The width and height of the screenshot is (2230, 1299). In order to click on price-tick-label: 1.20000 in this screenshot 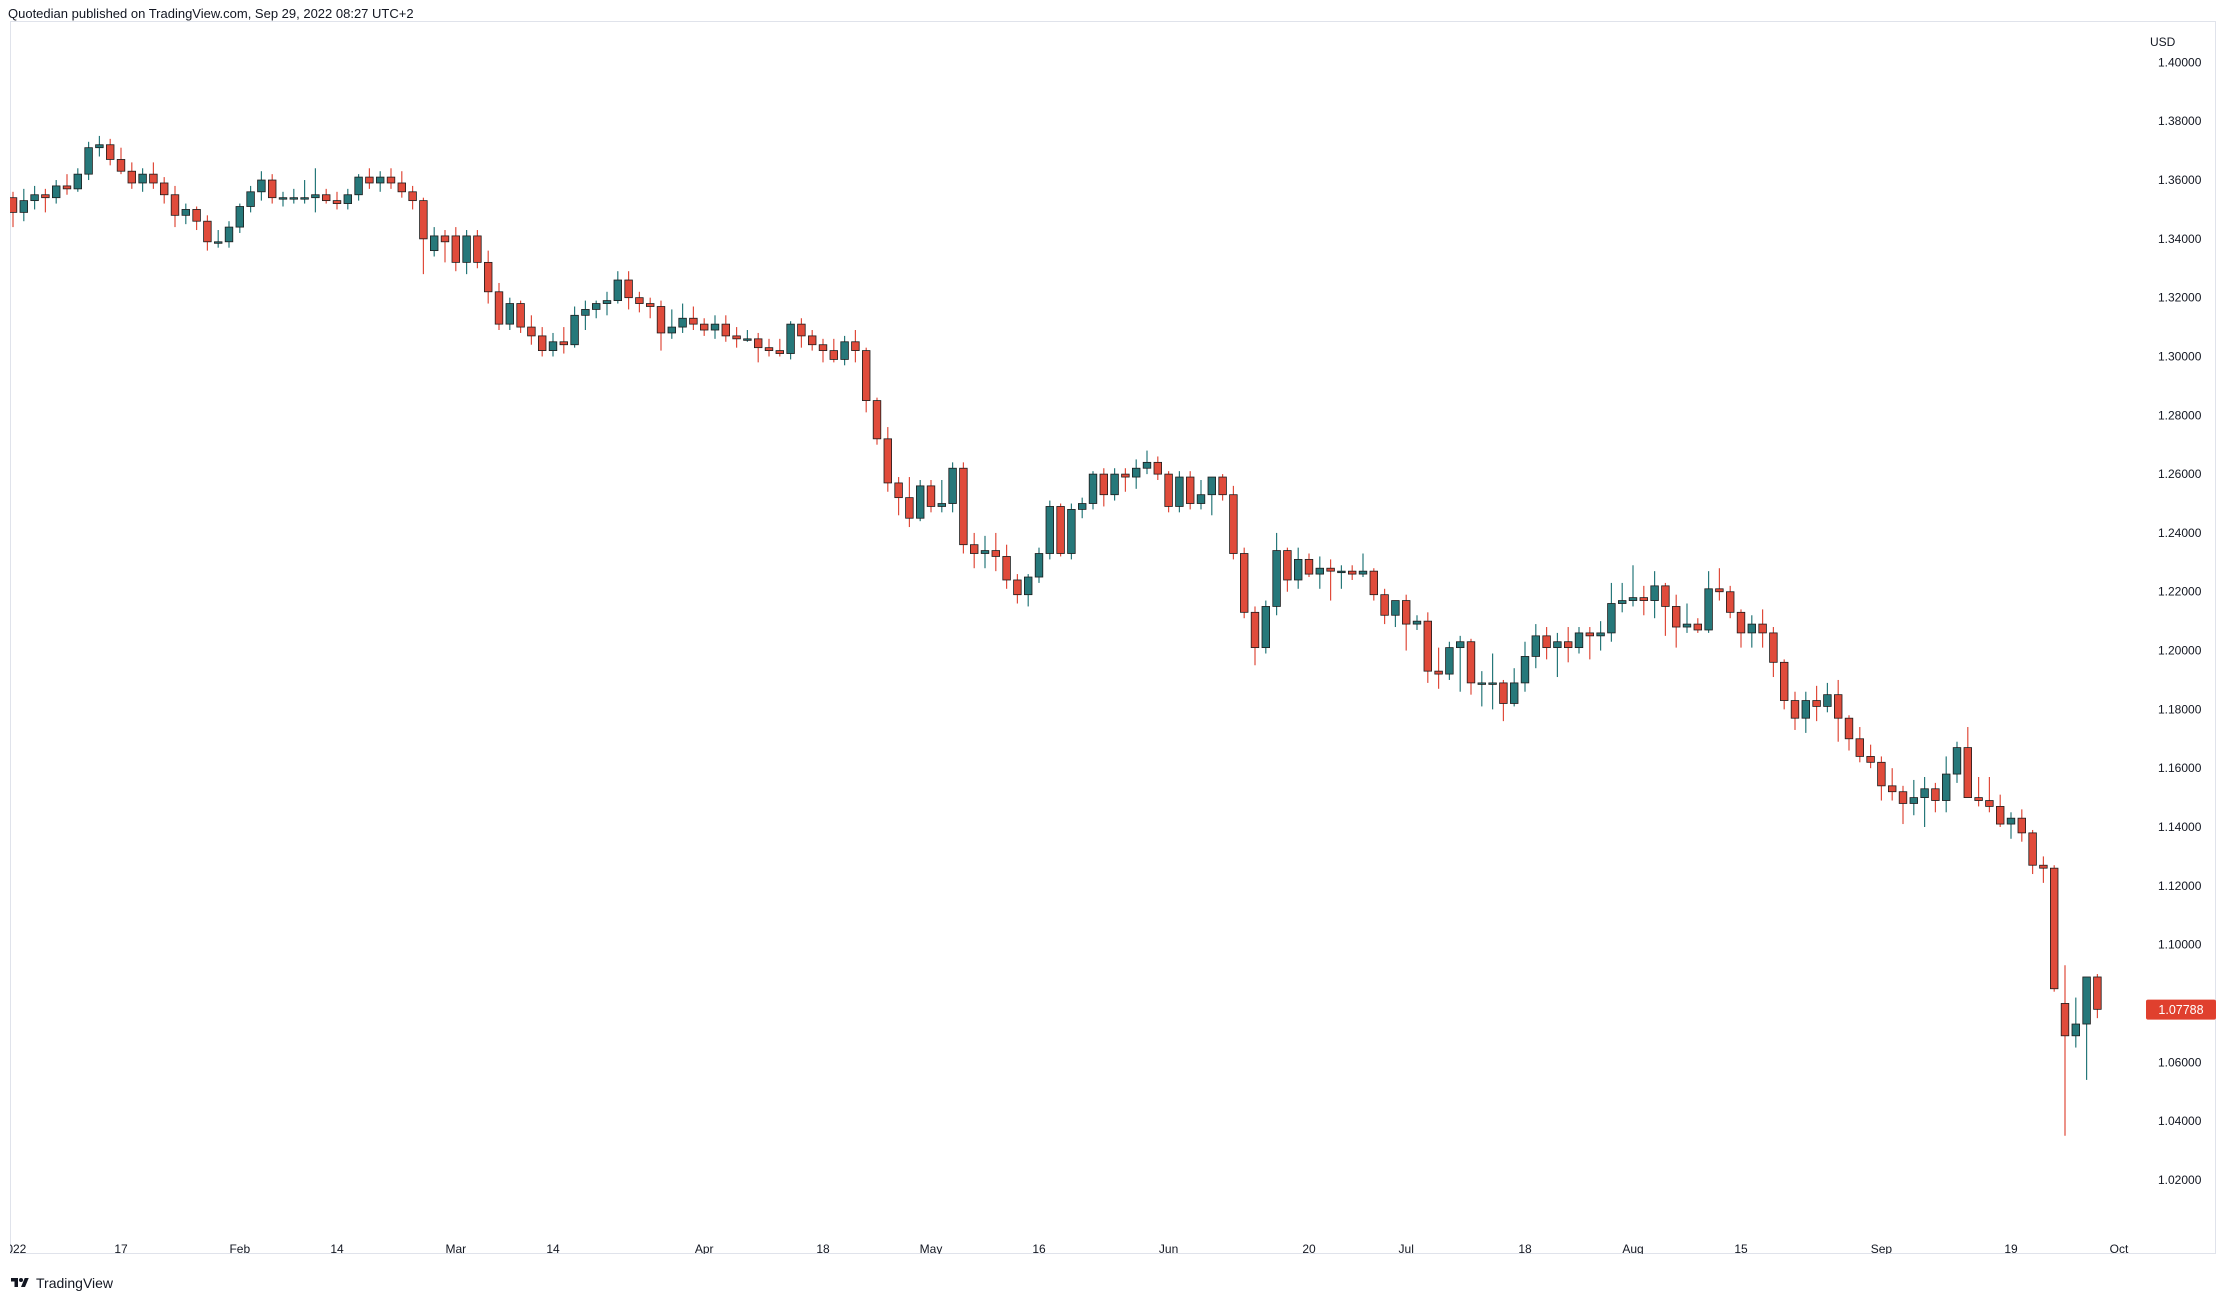, I will do `click(2180, 651)`.